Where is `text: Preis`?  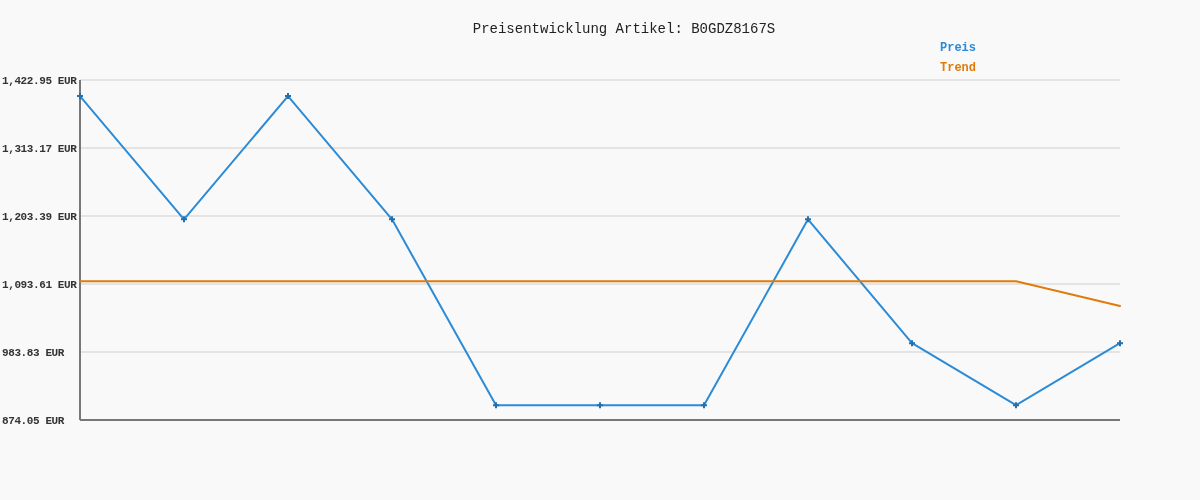 text: Preis is located at coordinates (958, 48).